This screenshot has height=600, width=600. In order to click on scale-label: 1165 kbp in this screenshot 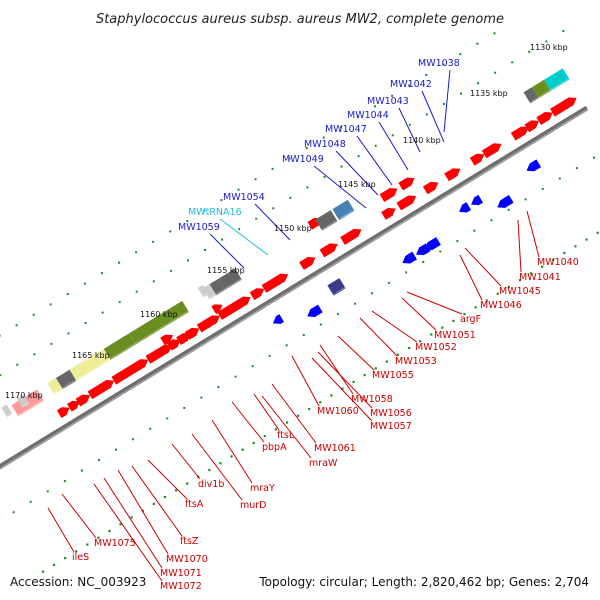, I will do `click(91, 355)`.